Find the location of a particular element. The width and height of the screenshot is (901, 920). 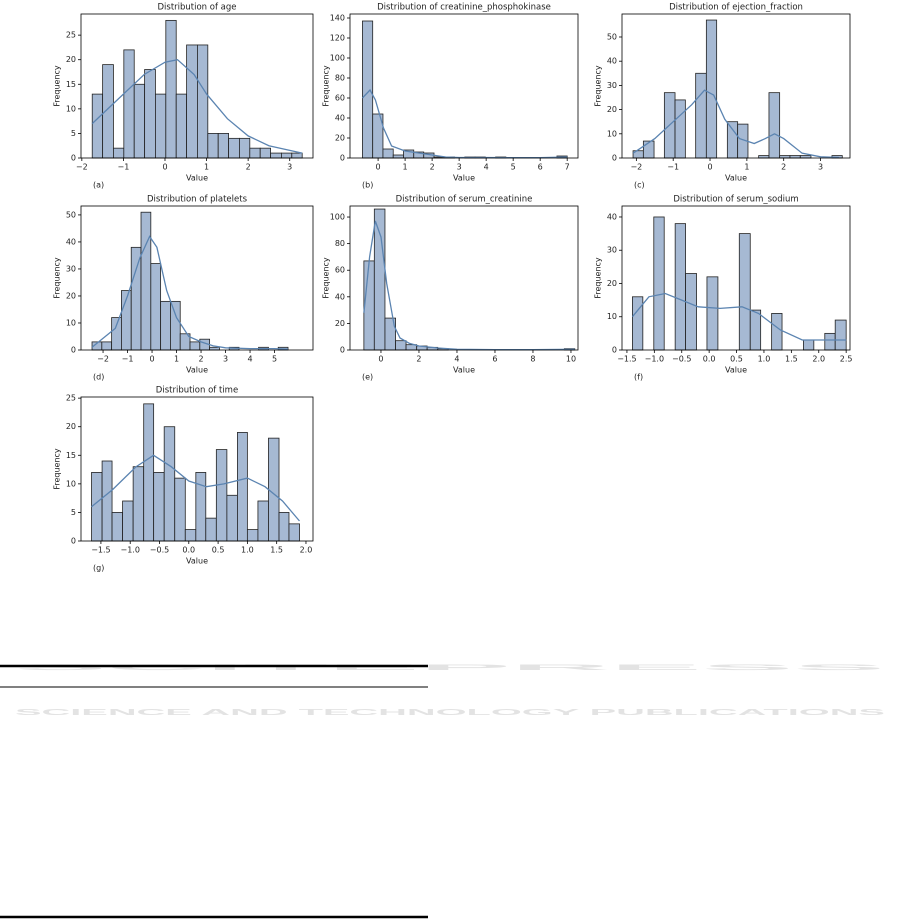

x-tick-label: 0.5 is located at coordinates (736, 359).